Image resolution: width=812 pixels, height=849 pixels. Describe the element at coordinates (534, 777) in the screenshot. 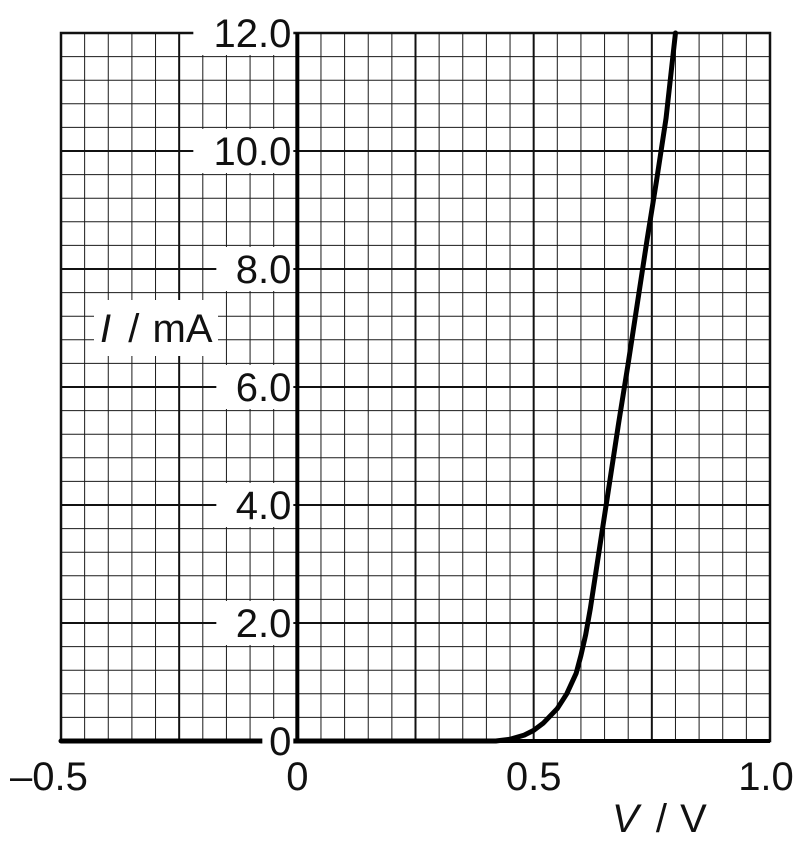

I see `x-tick-label: 0.5` at that location.